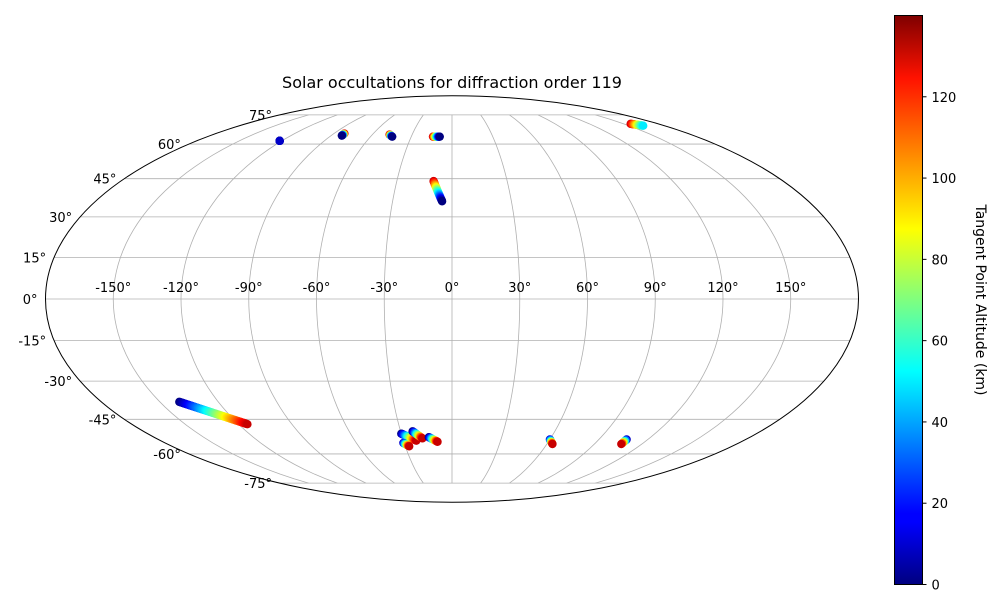 The image size is (1002, 608). I want to click on x-tick-label: -150°, so click(113, 288).